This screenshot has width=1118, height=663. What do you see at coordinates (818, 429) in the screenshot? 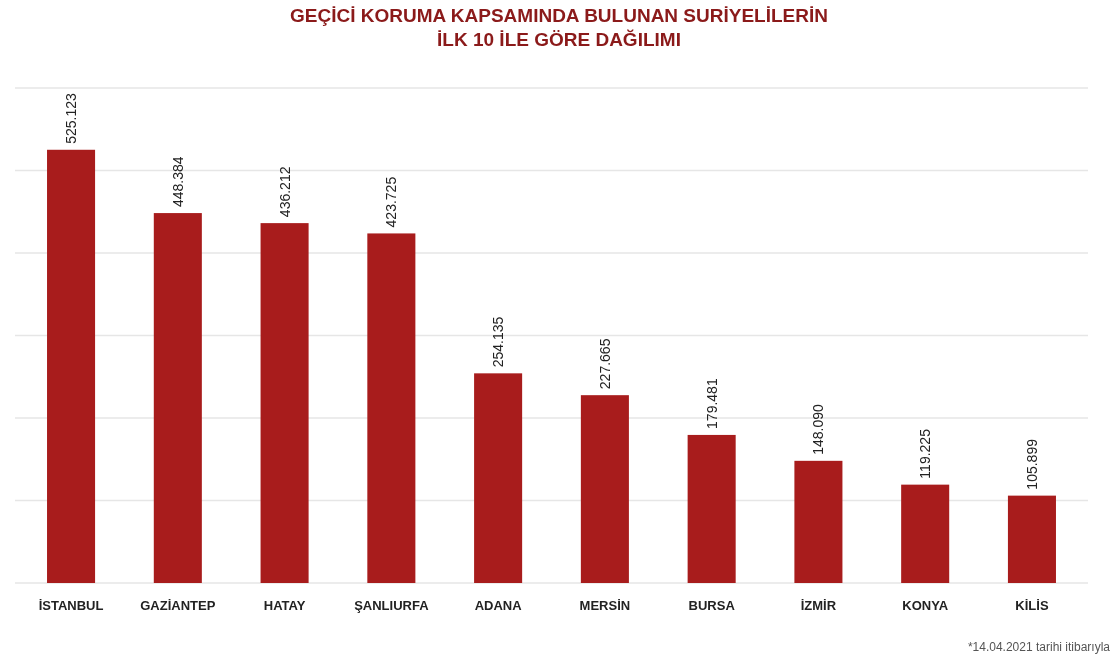
I see `data-label: 148.090` at bounding box center [818, 429].